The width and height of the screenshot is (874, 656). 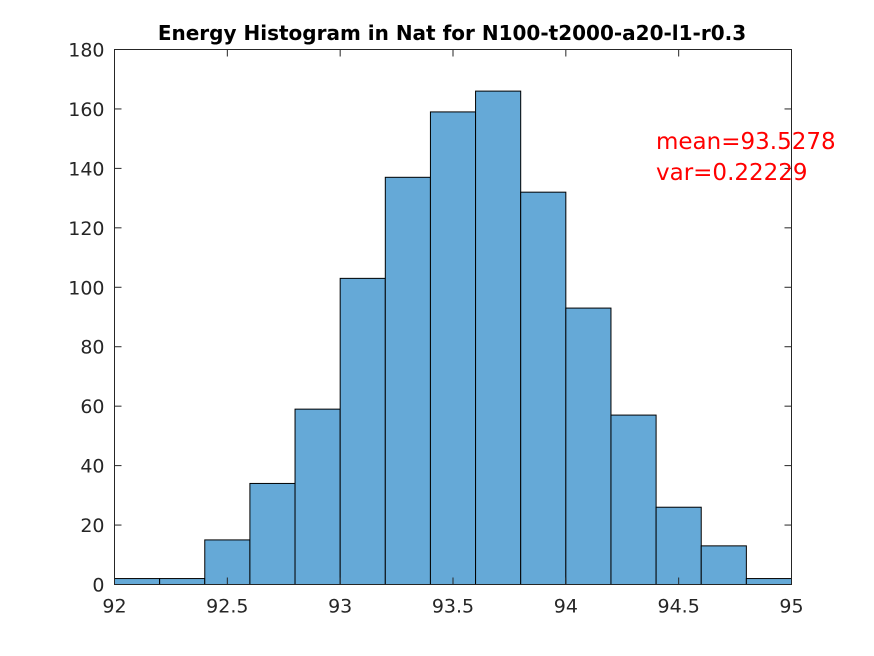 What do you see at coordinates (86, 229) in the screenshot?
I see `y-tick-label: 120` at bounding box center [86, 229].